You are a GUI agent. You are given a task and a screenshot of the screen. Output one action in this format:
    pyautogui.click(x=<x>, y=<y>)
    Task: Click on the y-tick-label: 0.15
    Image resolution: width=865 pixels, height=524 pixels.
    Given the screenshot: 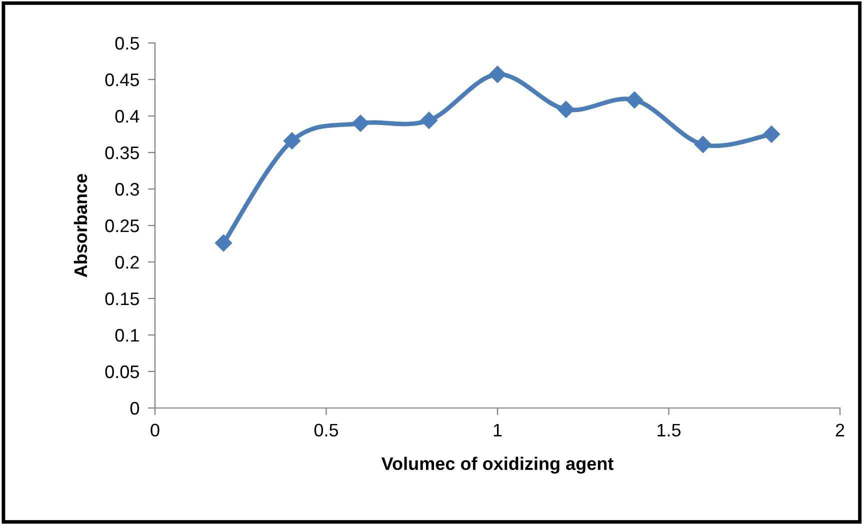 What is the action you would take?
    pyautogui.click(x=122, y=299)
    